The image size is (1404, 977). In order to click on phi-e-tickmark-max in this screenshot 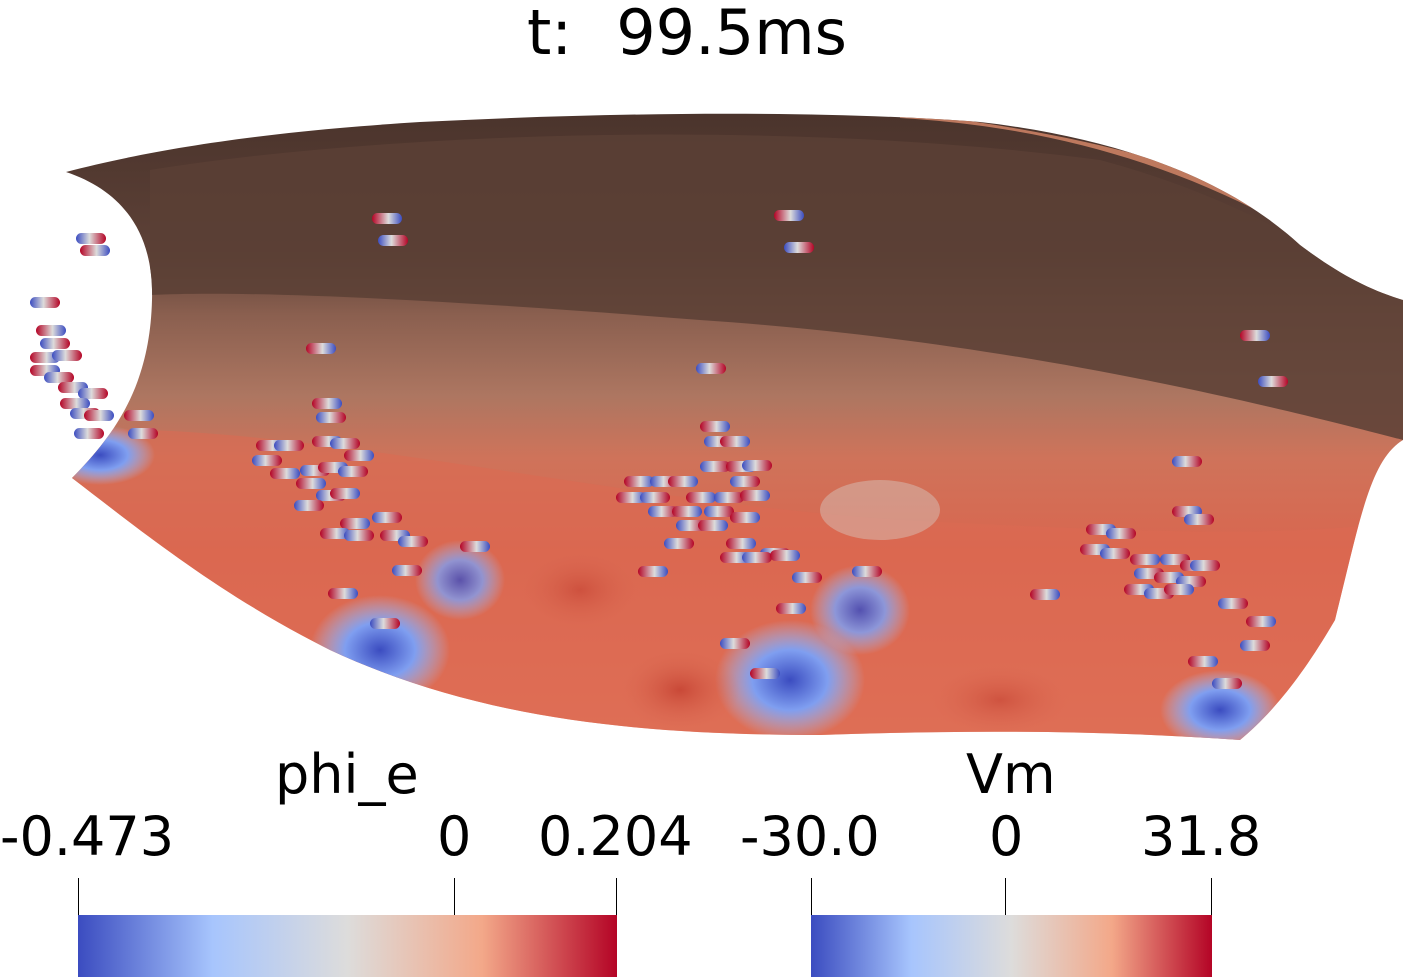, I will do `click(616, 896)`.